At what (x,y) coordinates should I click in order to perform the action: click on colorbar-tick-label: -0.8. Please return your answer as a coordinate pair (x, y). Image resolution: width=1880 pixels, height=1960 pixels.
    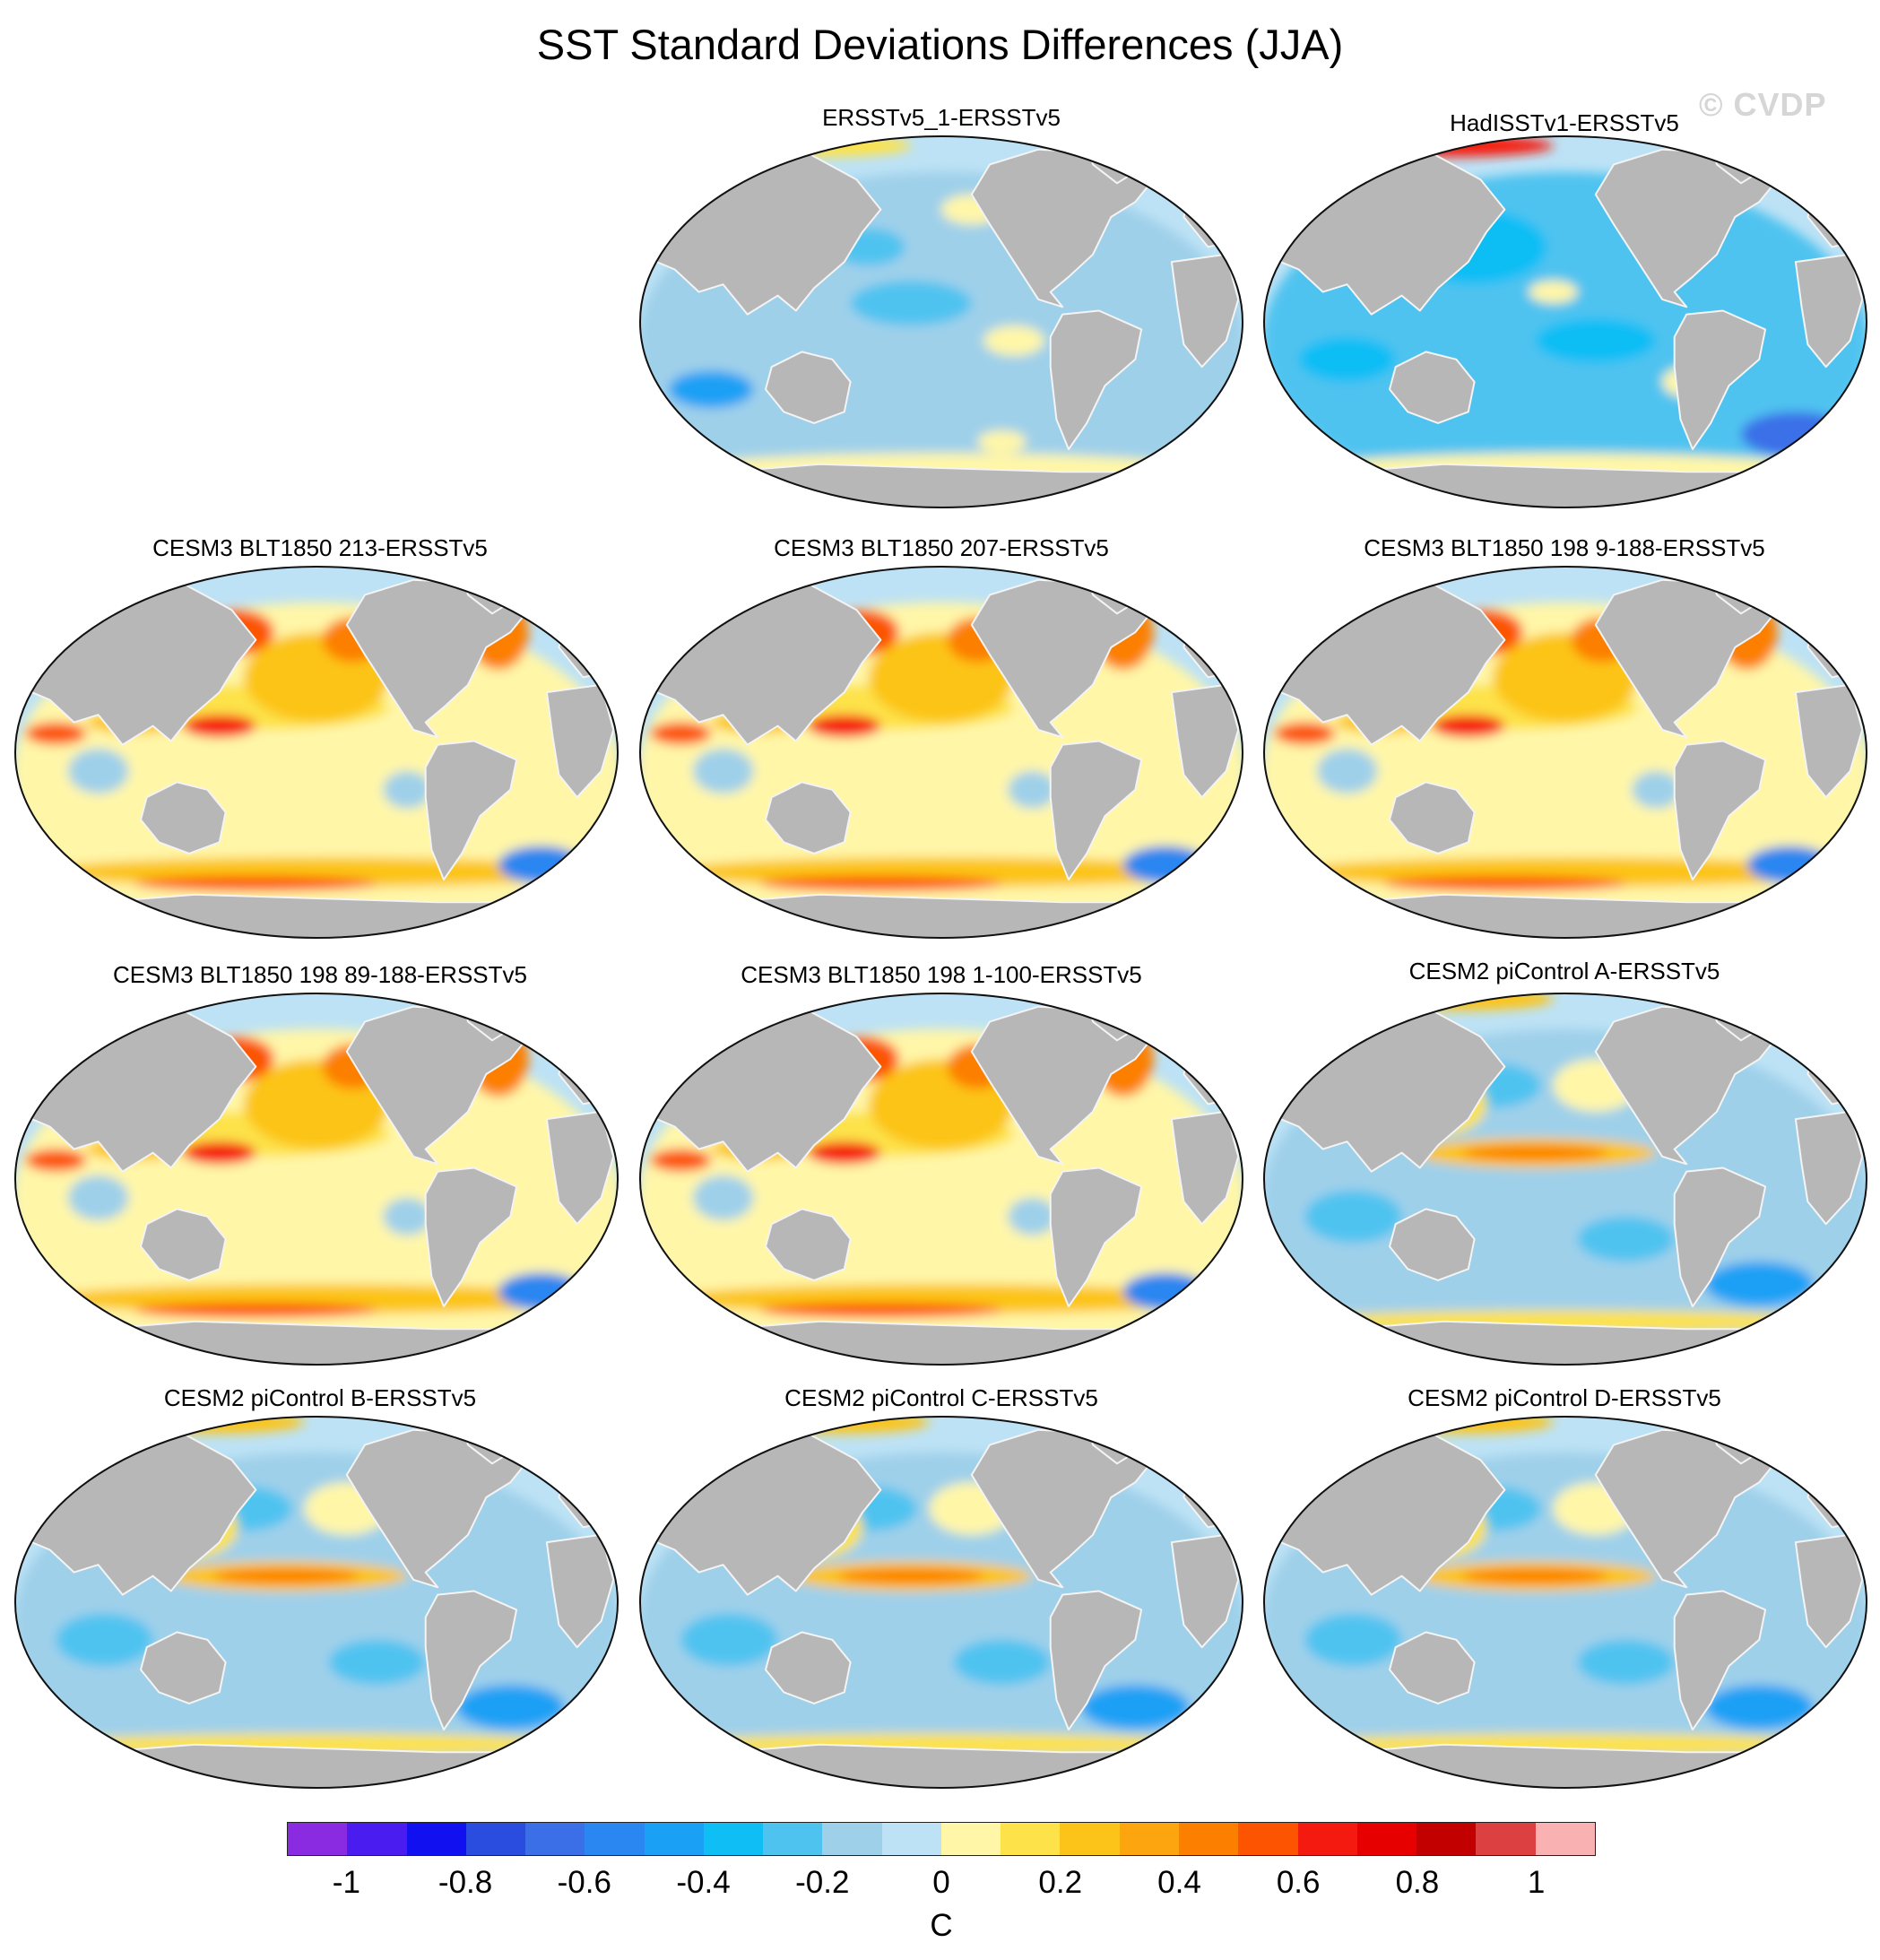
    Looking at the image, I should click on (465, 1882).